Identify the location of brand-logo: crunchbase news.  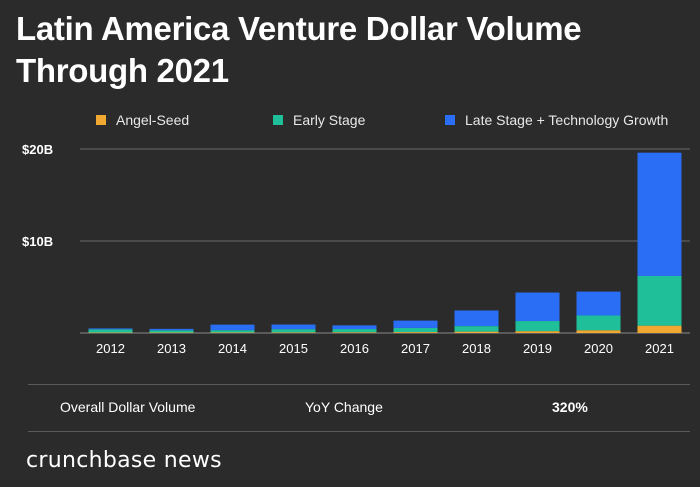
(124, 460).